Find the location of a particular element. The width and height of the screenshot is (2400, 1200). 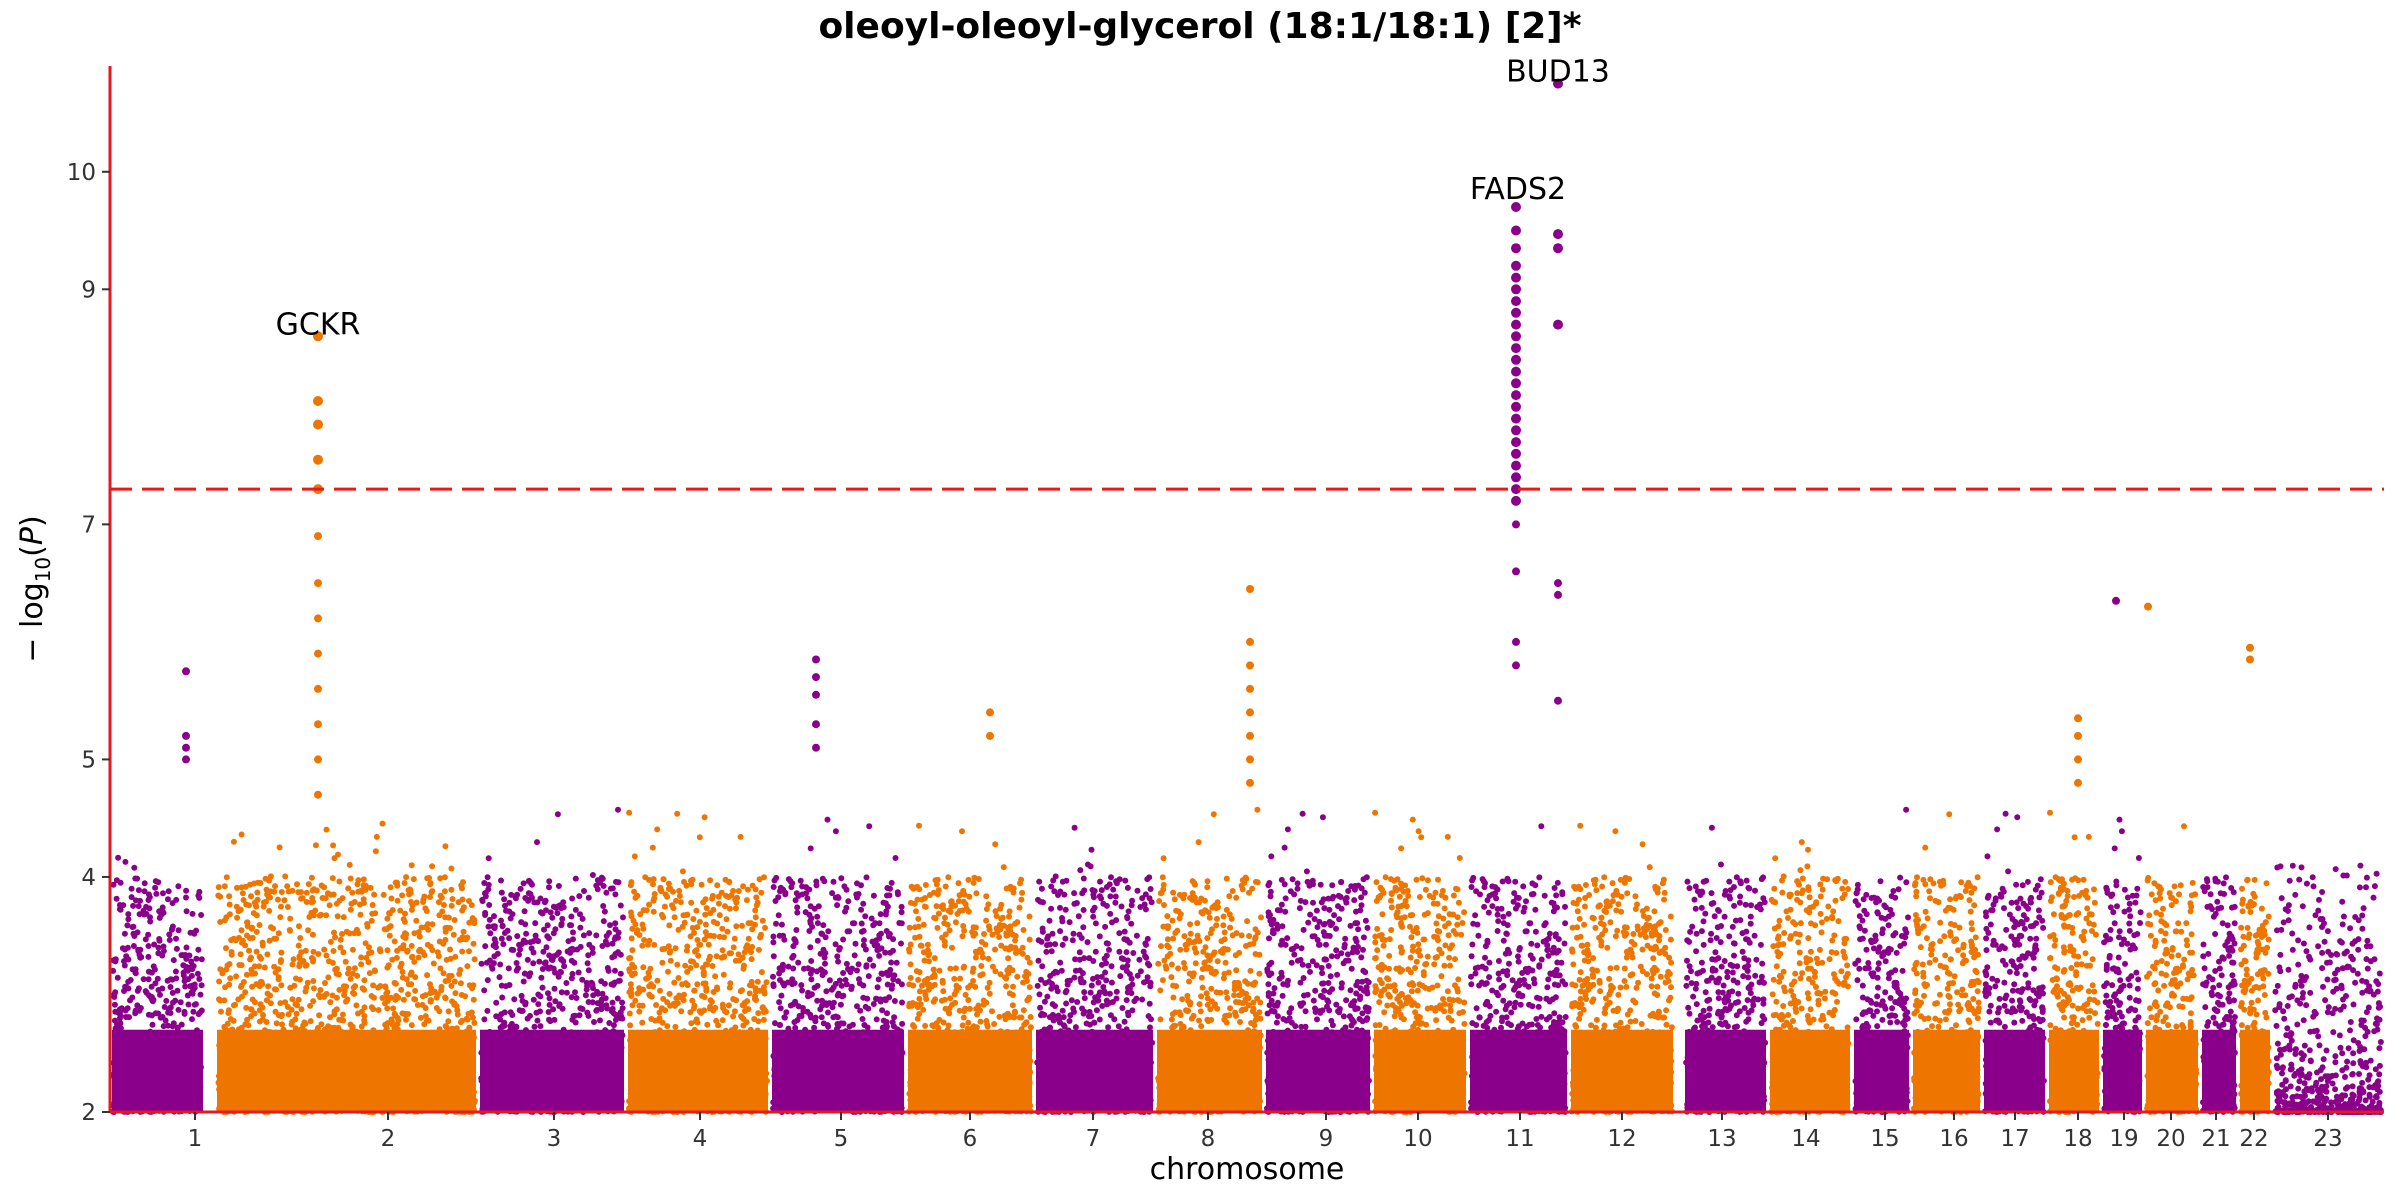

x-tick-label: 12 is located at coordinates (1621, 1139).